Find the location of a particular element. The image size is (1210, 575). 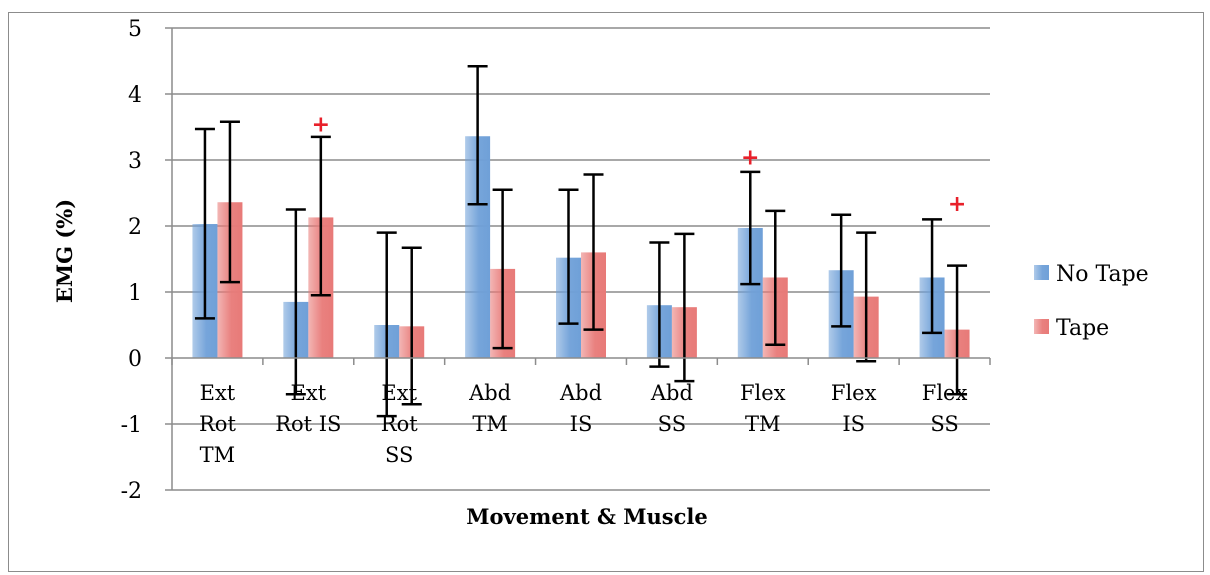

x-tick-label: Flex SS is located at coordinates (945, 408).